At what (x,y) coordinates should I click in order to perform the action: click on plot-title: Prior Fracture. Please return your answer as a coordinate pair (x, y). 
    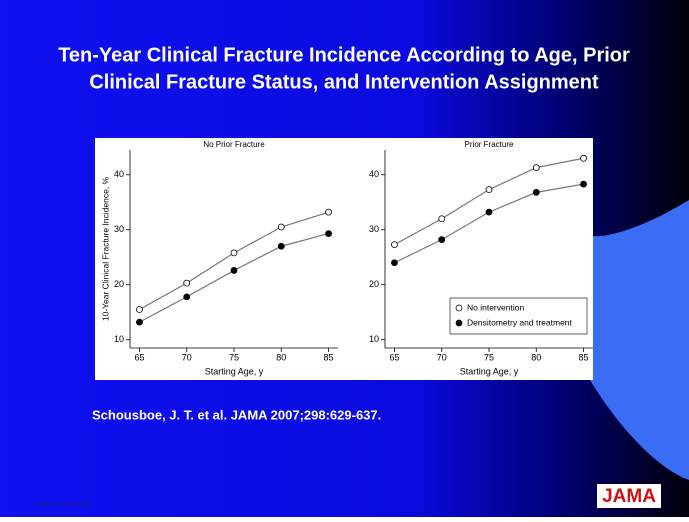
    Looking at the image, I should click on (489, 144).